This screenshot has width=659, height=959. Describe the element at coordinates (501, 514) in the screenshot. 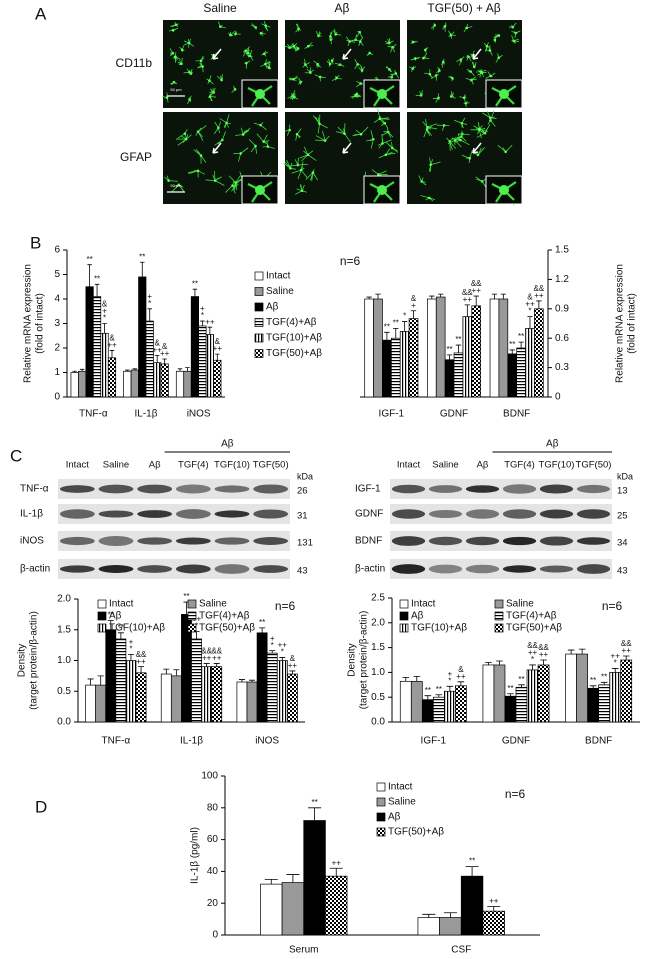

I see `blot-strip` at that location.